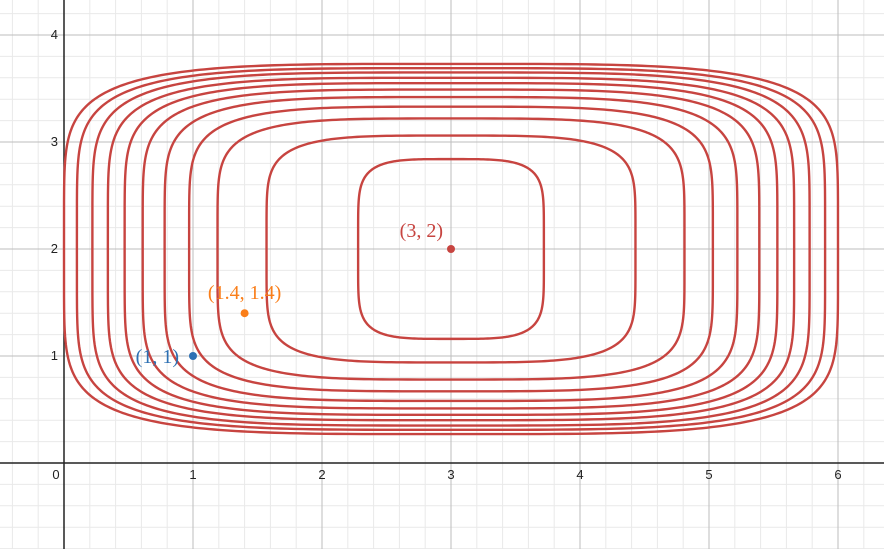 This screenshot has height=549, width=884. What do you see at coordinates (837, 474) in the screenshot?
I see `x-tick-label: 6` at bounding box center [837, 474].